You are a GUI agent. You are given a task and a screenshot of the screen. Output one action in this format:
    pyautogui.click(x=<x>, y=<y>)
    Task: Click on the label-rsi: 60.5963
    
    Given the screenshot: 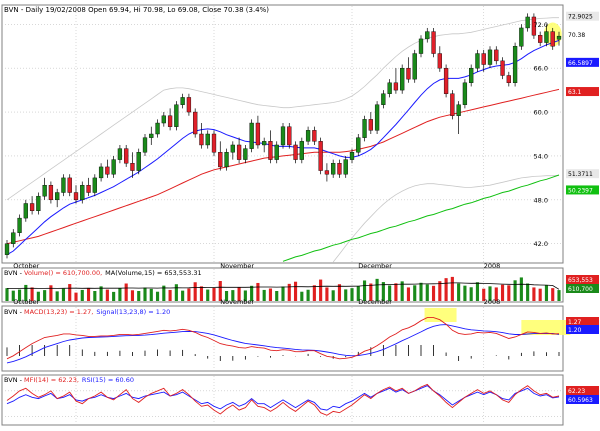 What is the action you would take?
    pyautogui.click(x=582, y=399)
    